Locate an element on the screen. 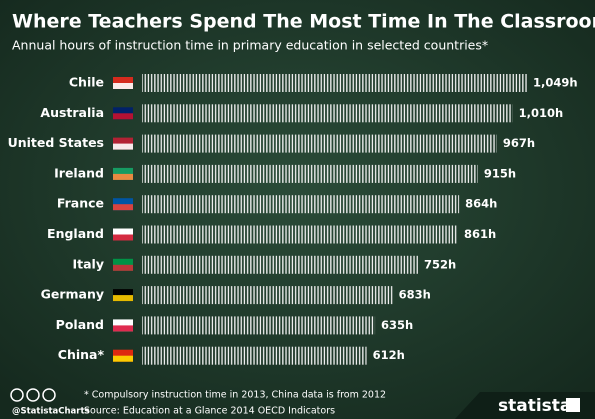 This screenshot has width=595, height=419. category-label: United States is located at coordinates (56, 142).